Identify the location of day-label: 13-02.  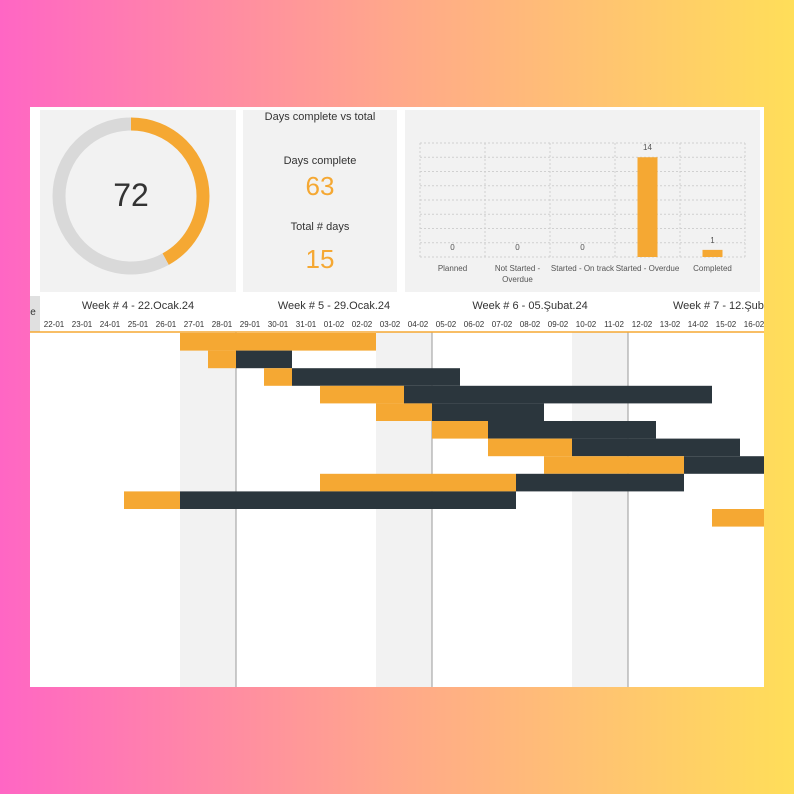
(670, 324).